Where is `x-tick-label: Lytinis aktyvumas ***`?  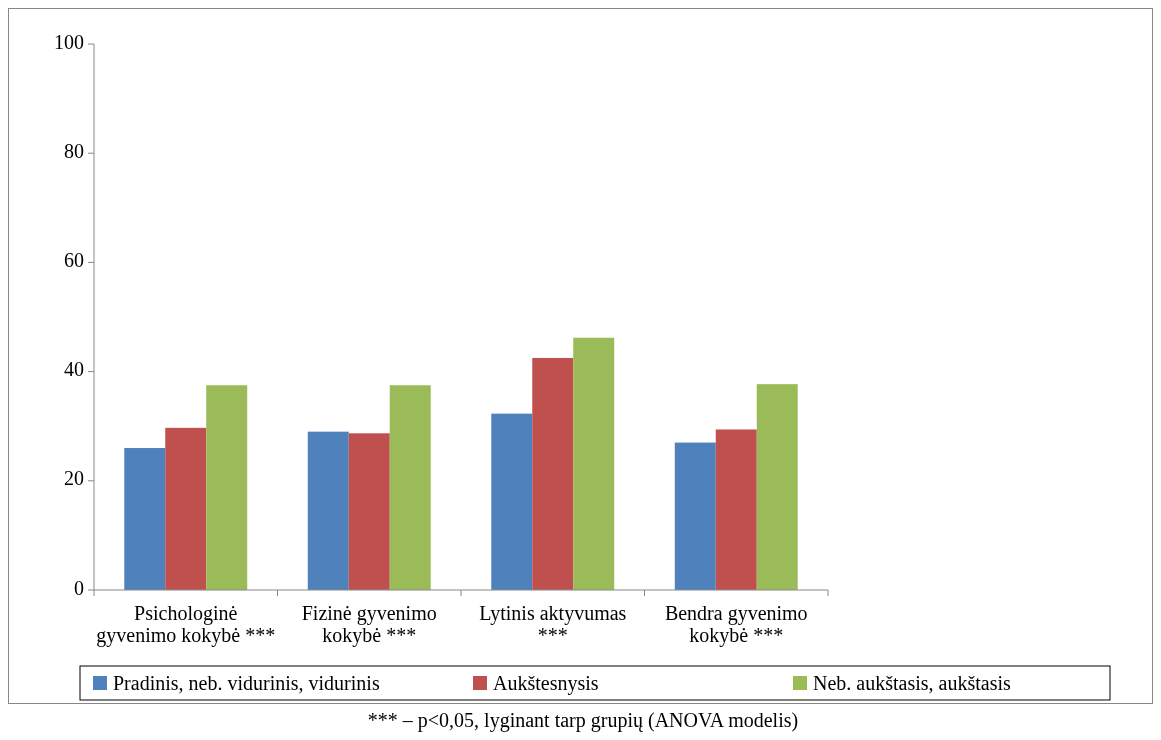 x-tick-label: Lytinis aktyvumas *** is located at coordinates (553, 624).